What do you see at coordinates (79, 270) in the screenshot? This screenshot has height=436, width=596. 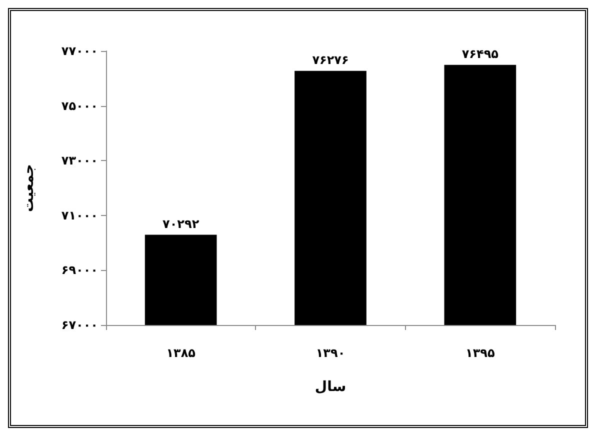 I see `y-tick-label: ۶۹۰۰۰` at bounding box center [79, 270].